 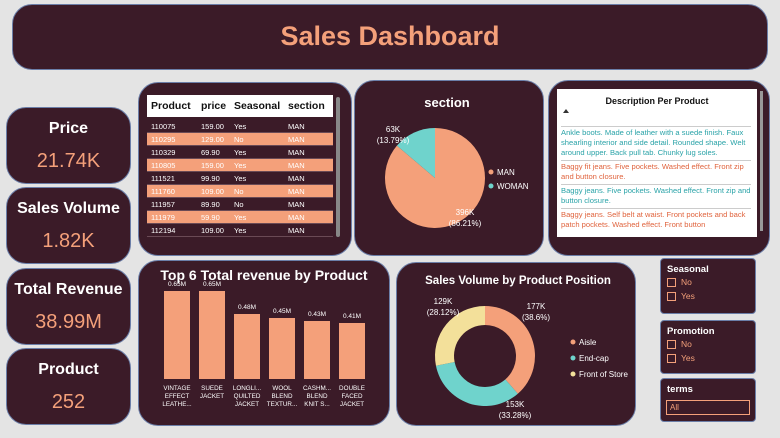 What do you see at coordinates (163, 139) in the screenshot?
I see `table-cell: 110295` at bounding box center [163, 139].